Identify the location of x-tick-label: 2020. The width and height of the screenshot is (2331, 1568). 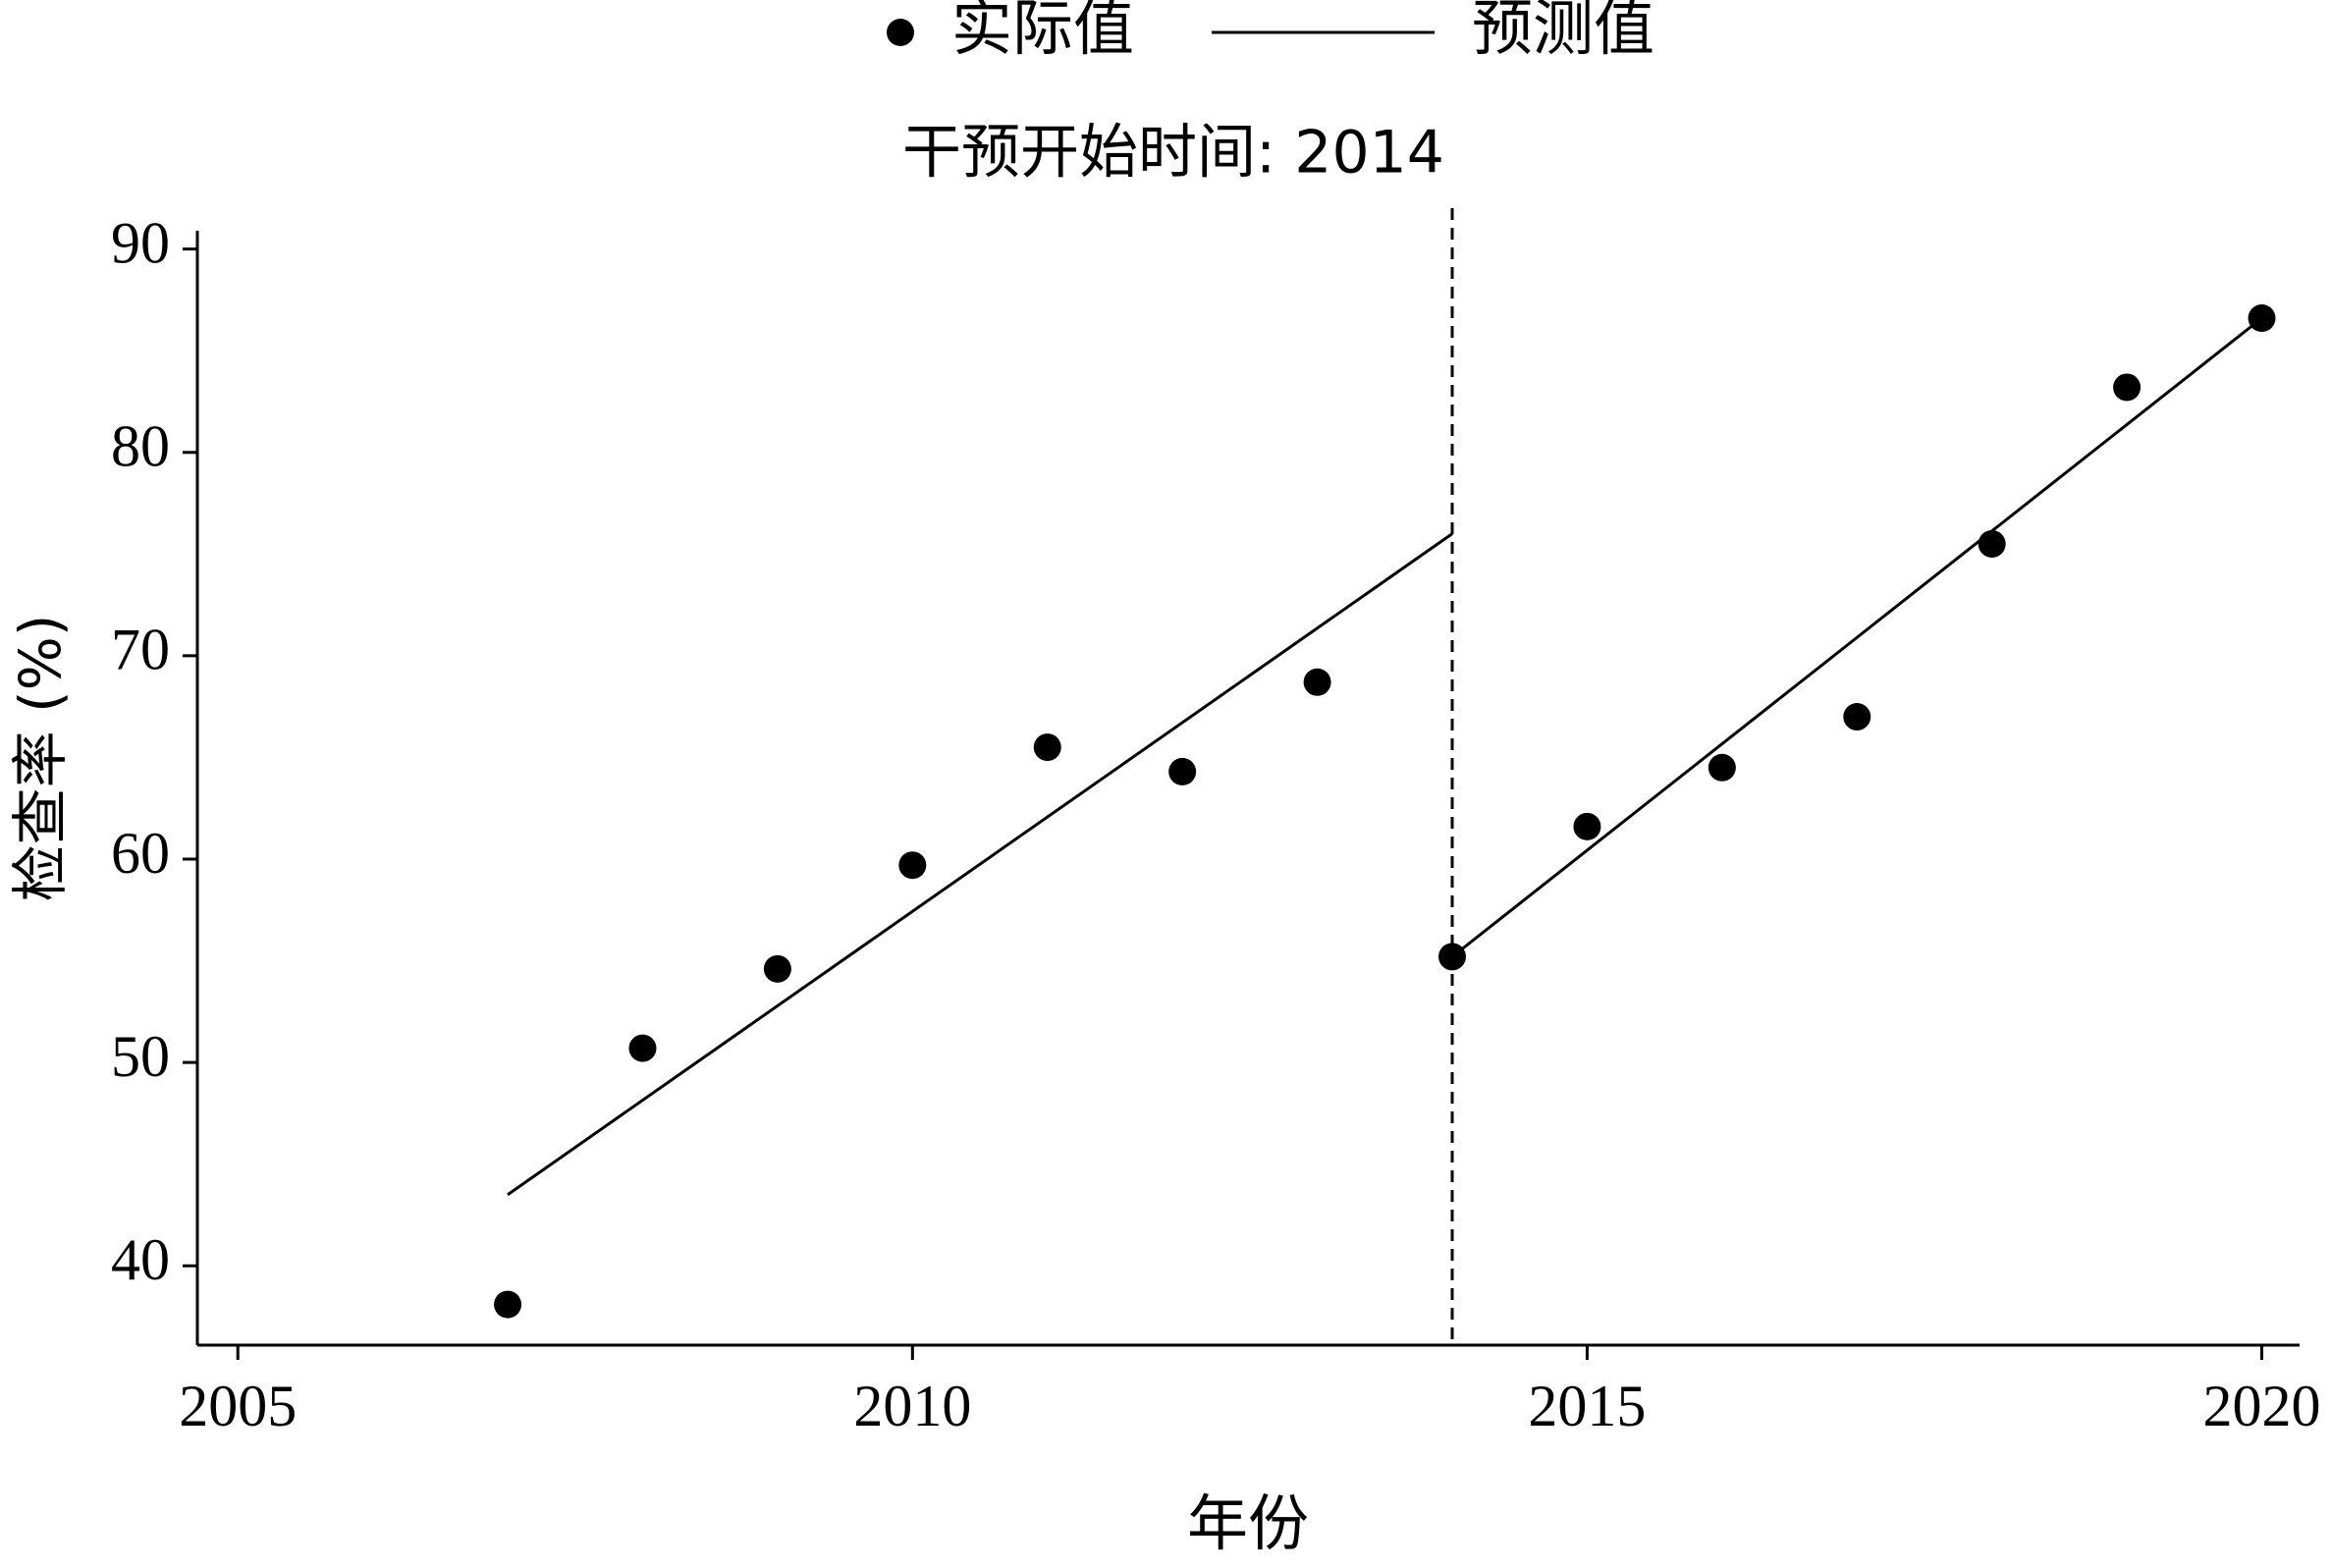
(2262, 1406).